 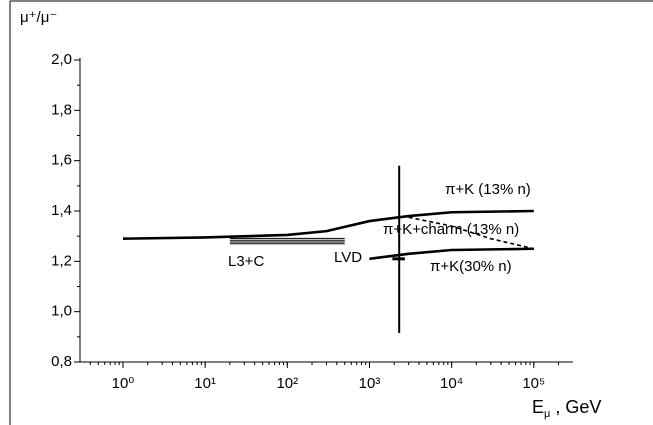 What do you see at coordinates (246, 261) in the screenshot?
I see `band-label: L3+C` at bounding box center [246, 261].